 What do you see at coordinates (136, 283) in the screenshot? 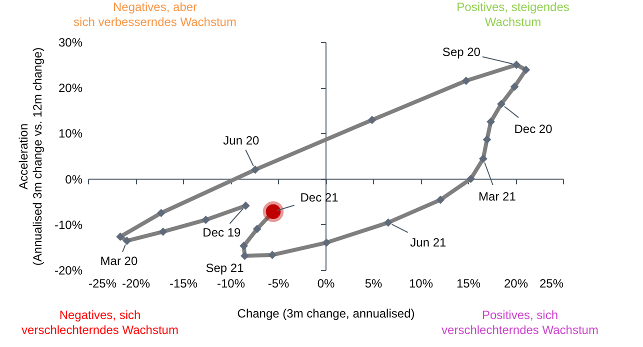
I see `x-tick-label: -20%` at bounding box center [136, 283].